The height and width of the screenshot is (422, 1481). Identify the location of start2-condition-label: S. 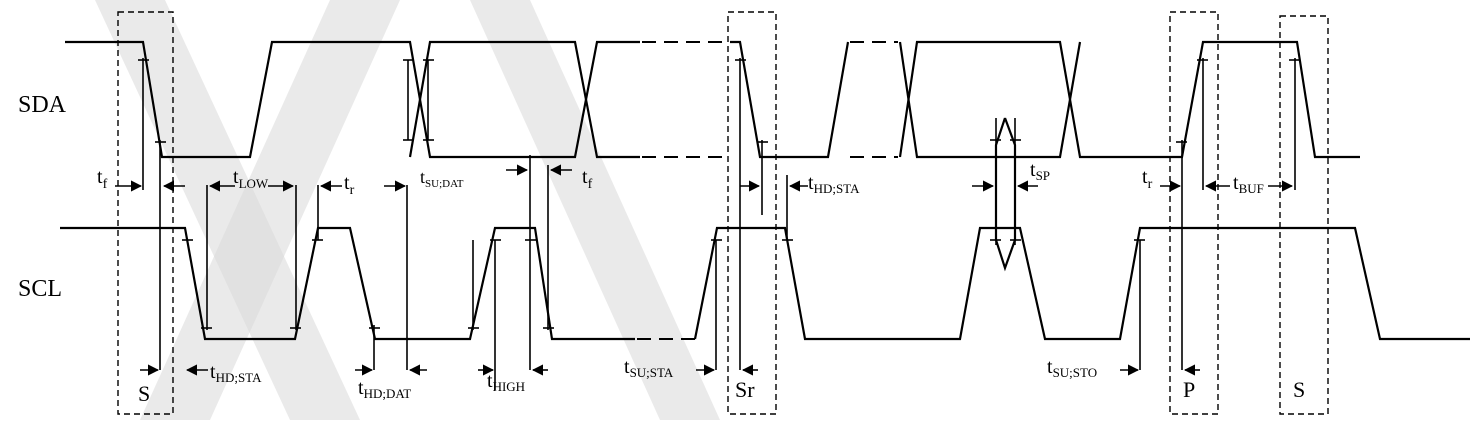
(1299, 389).